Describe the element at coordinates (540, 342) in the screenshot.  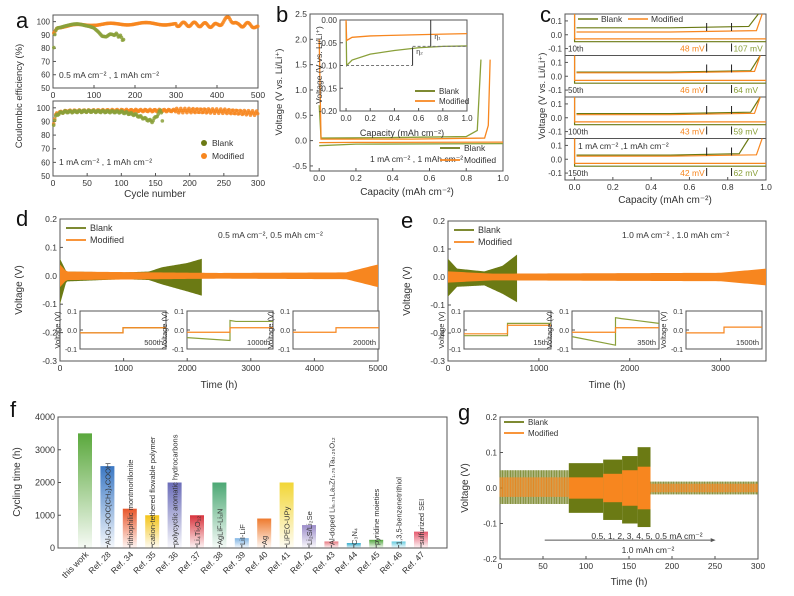
I see `inset-cycle-label: 15th` at that location.